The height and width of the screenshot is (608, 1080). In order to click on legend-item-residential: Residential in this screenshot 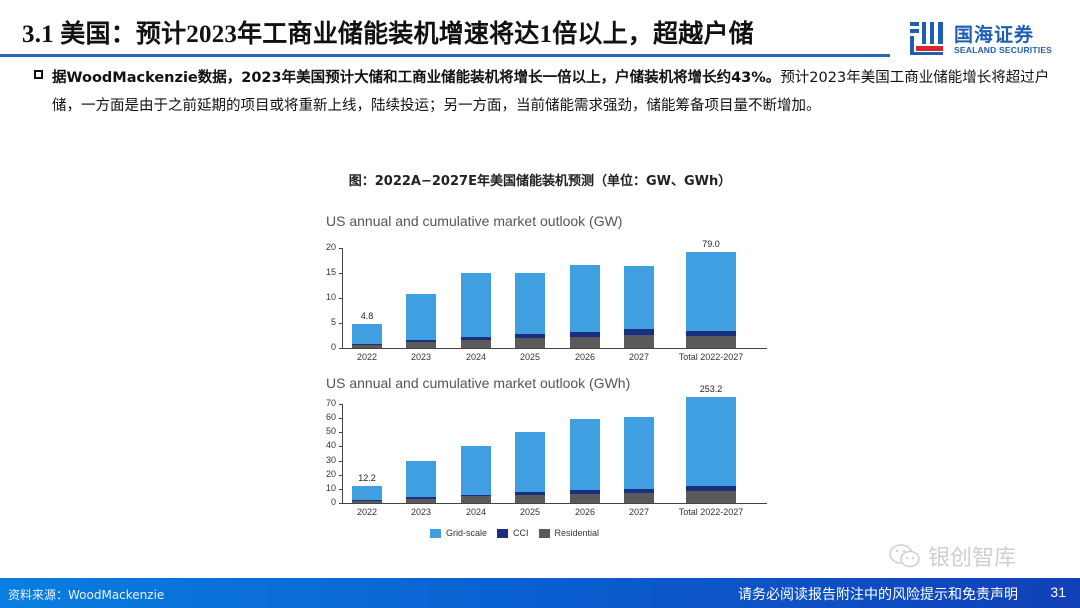, I will do `click(569, 533)`.